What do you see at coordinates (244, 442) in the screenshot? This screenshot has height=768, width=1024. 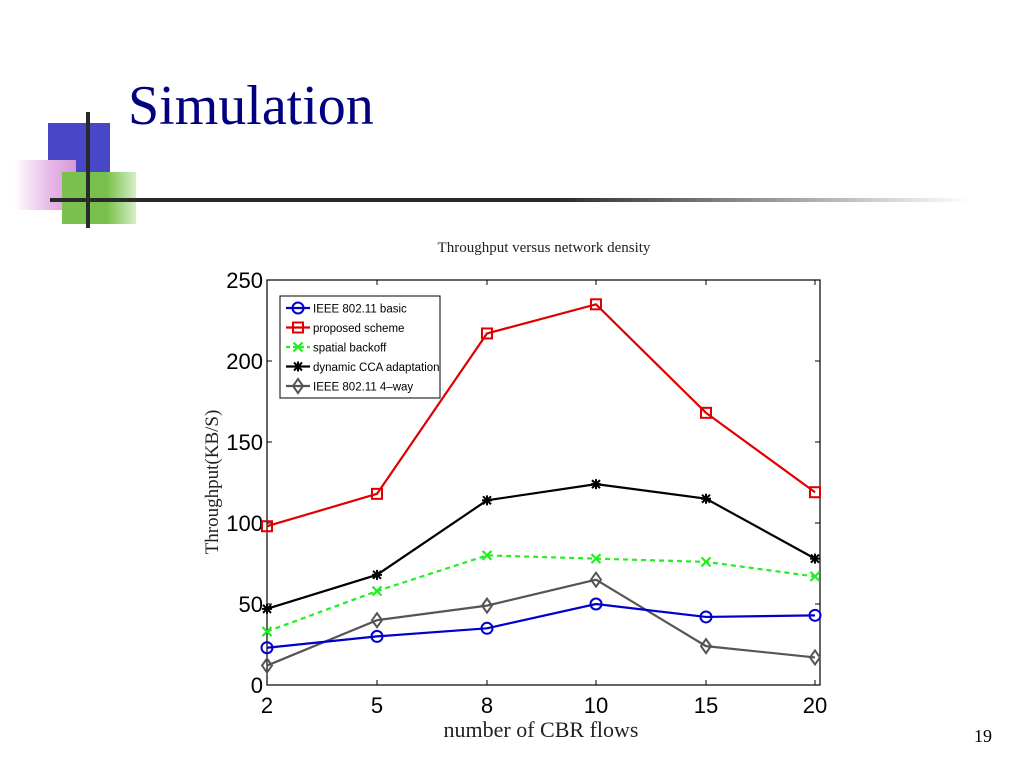 I see `y-tick-label: 150` at bounding box center [244, 442].